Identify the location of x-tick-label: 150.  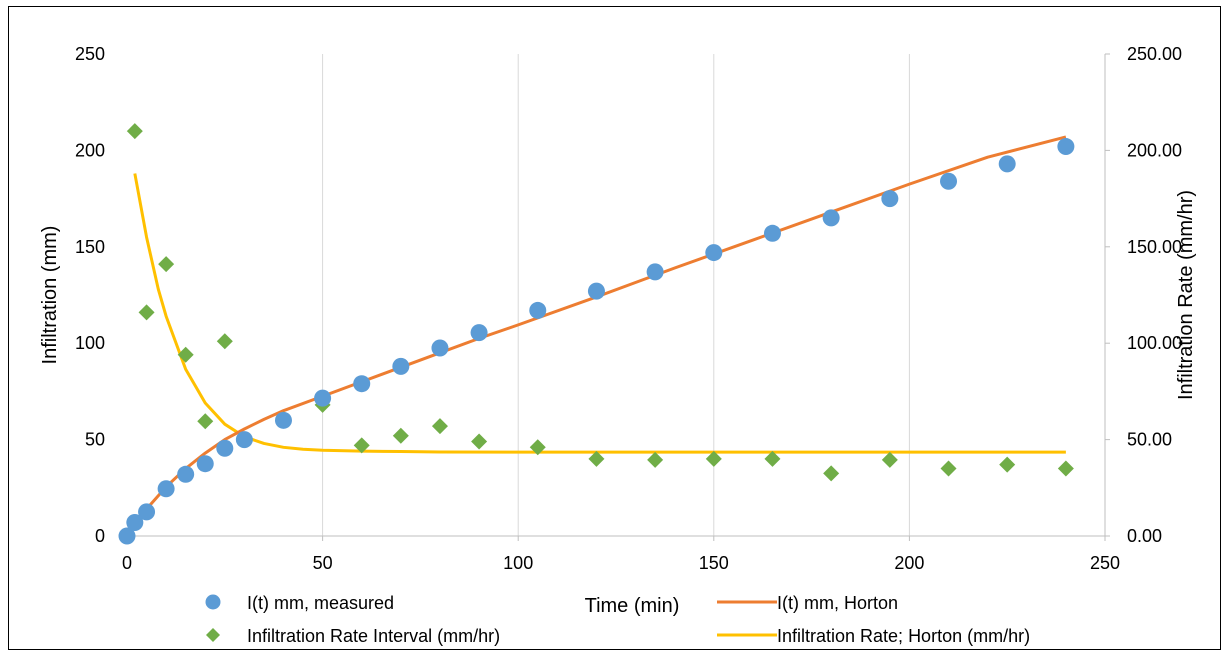
(714, 563).